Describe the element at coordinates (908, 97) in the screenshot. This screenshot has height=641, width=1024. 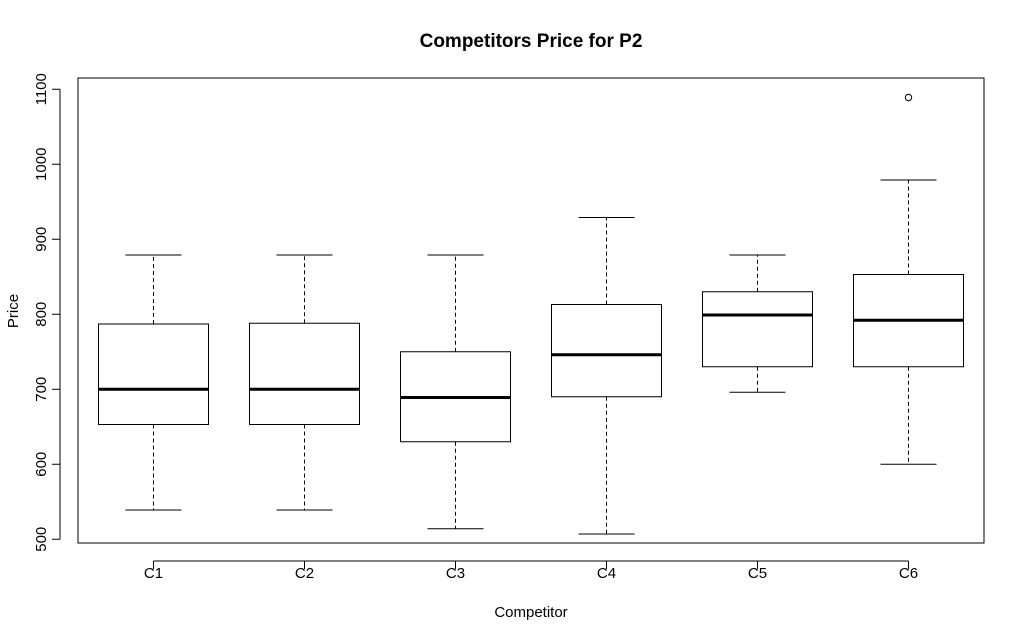
I see `outlier-point` at that location.